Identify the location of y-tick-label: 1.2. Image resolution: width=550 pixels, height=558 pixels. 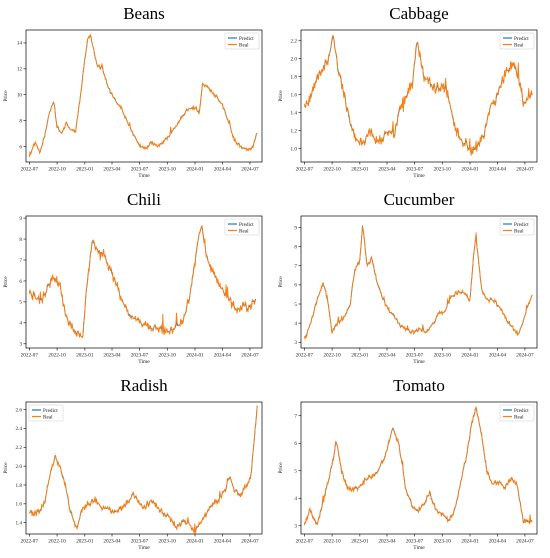
(294, 131).